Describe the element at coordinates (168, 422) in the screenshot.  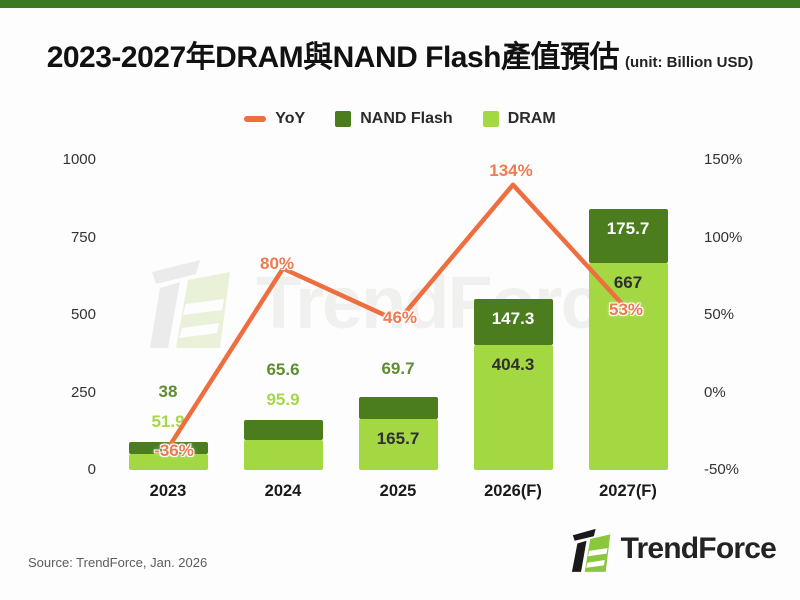
I see `dram-value-label: 51.9` at that location.